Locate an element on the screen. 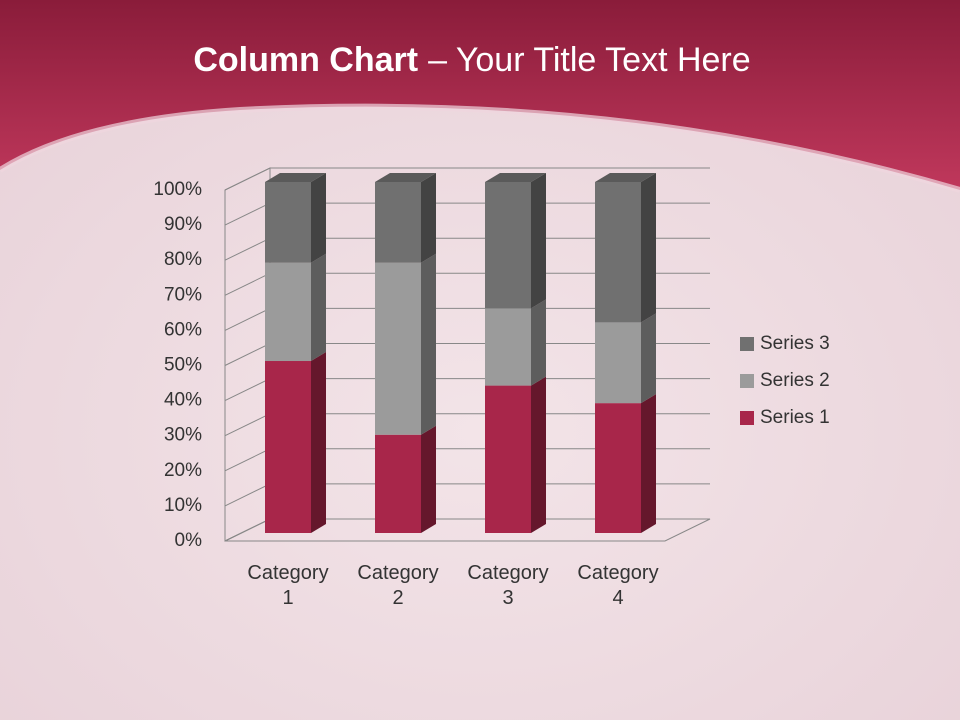 This screenshot has height=720, width=960. y-tick-label: 10% is located at coordinates (183, 505).